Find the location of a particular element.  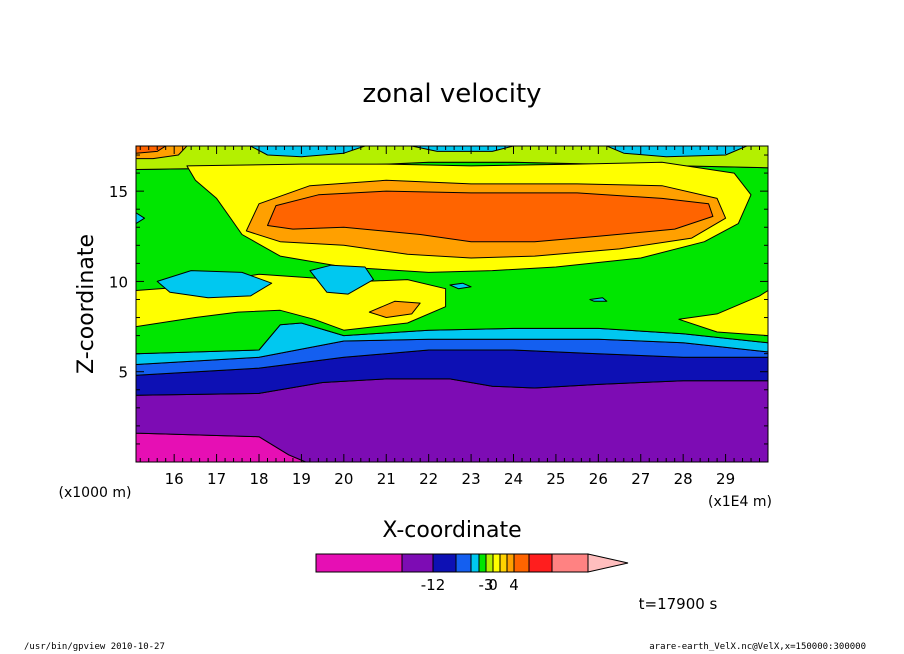

x-tick-label: 24 is located at coordinates (513, 479).